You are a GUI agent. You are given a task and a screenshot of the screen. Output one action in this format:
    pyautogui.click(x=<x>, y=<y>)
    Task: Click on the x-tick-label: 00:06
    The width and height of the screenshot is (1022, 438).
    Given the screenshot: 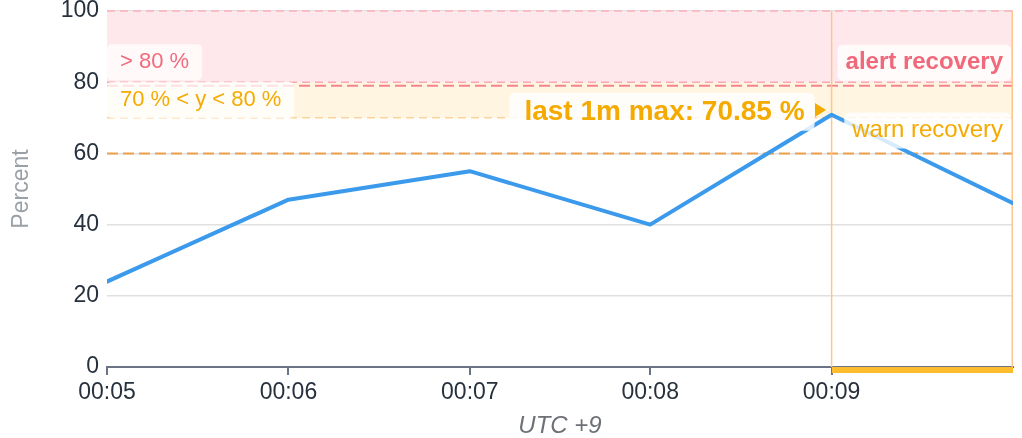 What is the action you would take?
    pyautogui.click(x=288, y=390)
    